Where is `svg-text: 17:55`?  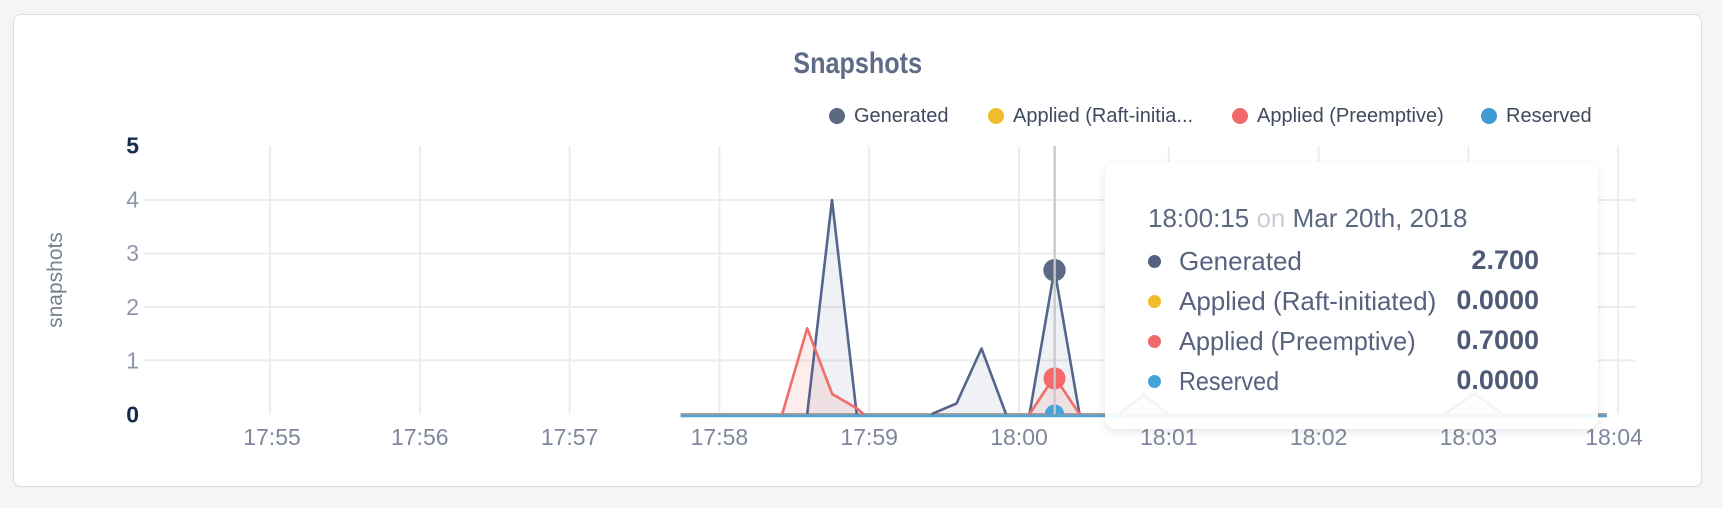 svg-text: 17:55 is located at coordinates (272, 437).